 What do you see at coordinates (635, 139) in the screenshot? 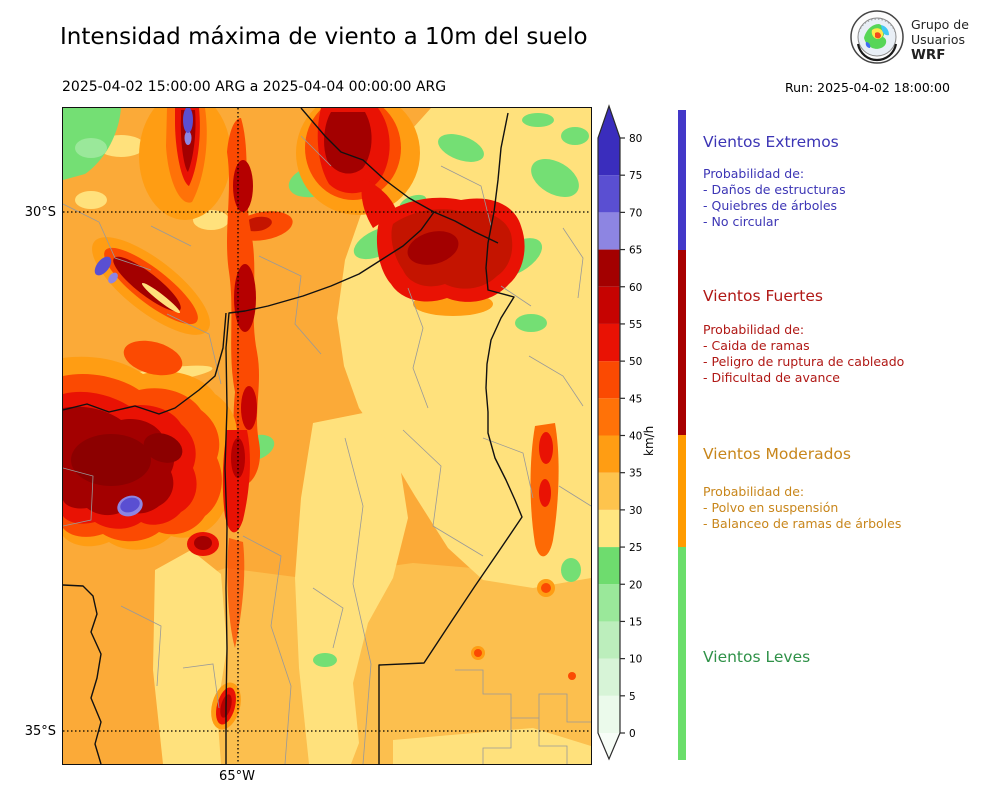
I see `svg-text: 80` at bounding box center [635, 139].